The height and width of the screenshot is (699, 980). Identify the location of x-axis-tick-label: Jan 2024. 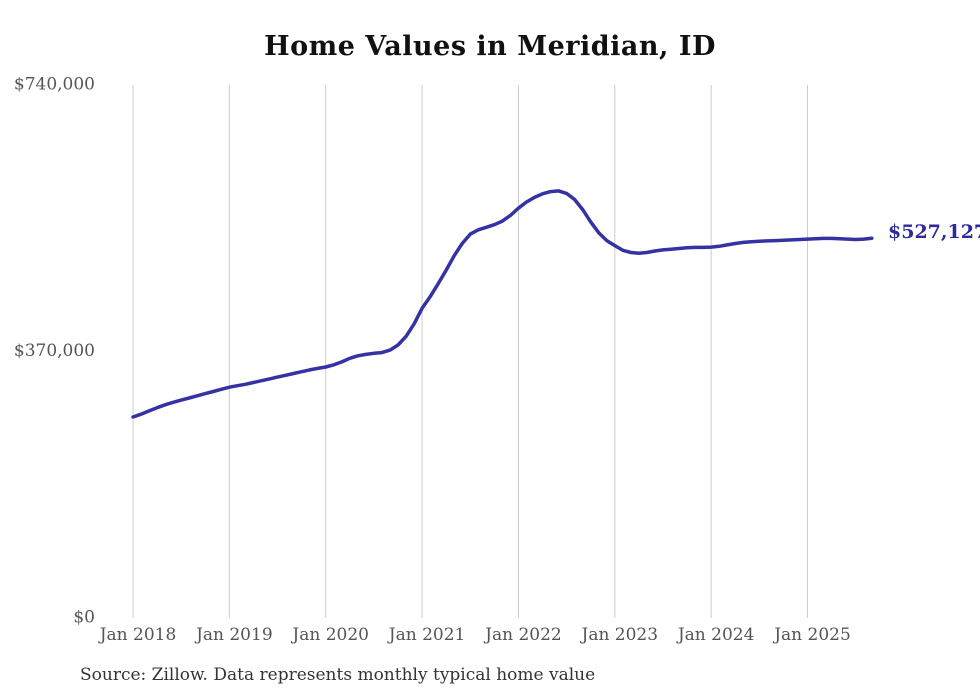
(715, 635).